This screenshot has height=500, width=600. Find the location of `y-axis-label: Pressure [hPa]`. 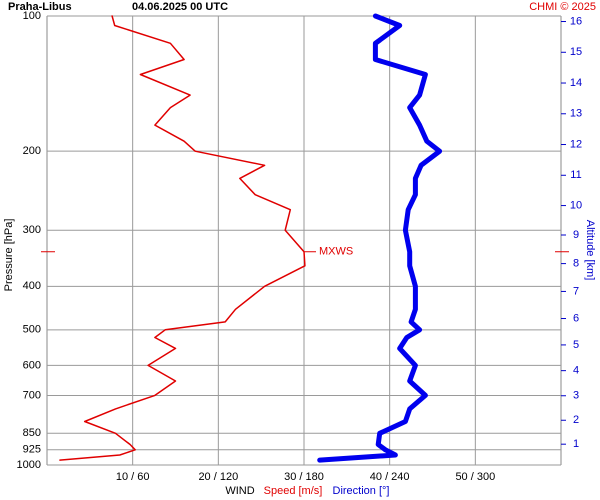

y-axis-label: Pressure [hPa] is located at coordinates (9, 255).